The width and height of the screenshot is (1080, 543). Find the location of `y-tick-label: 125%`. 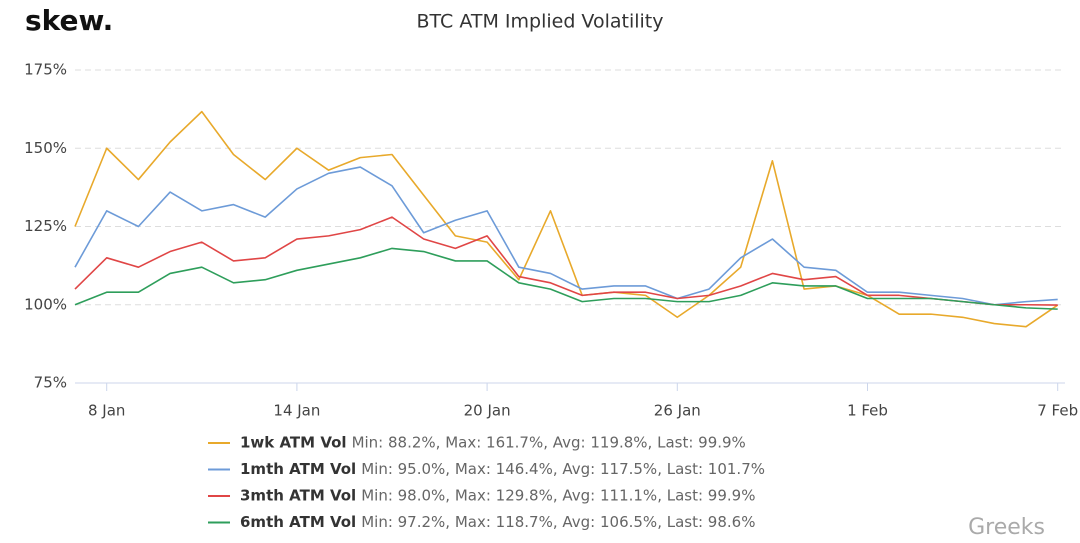

y-tick-label: 125% is located at coordinates (45, 226).